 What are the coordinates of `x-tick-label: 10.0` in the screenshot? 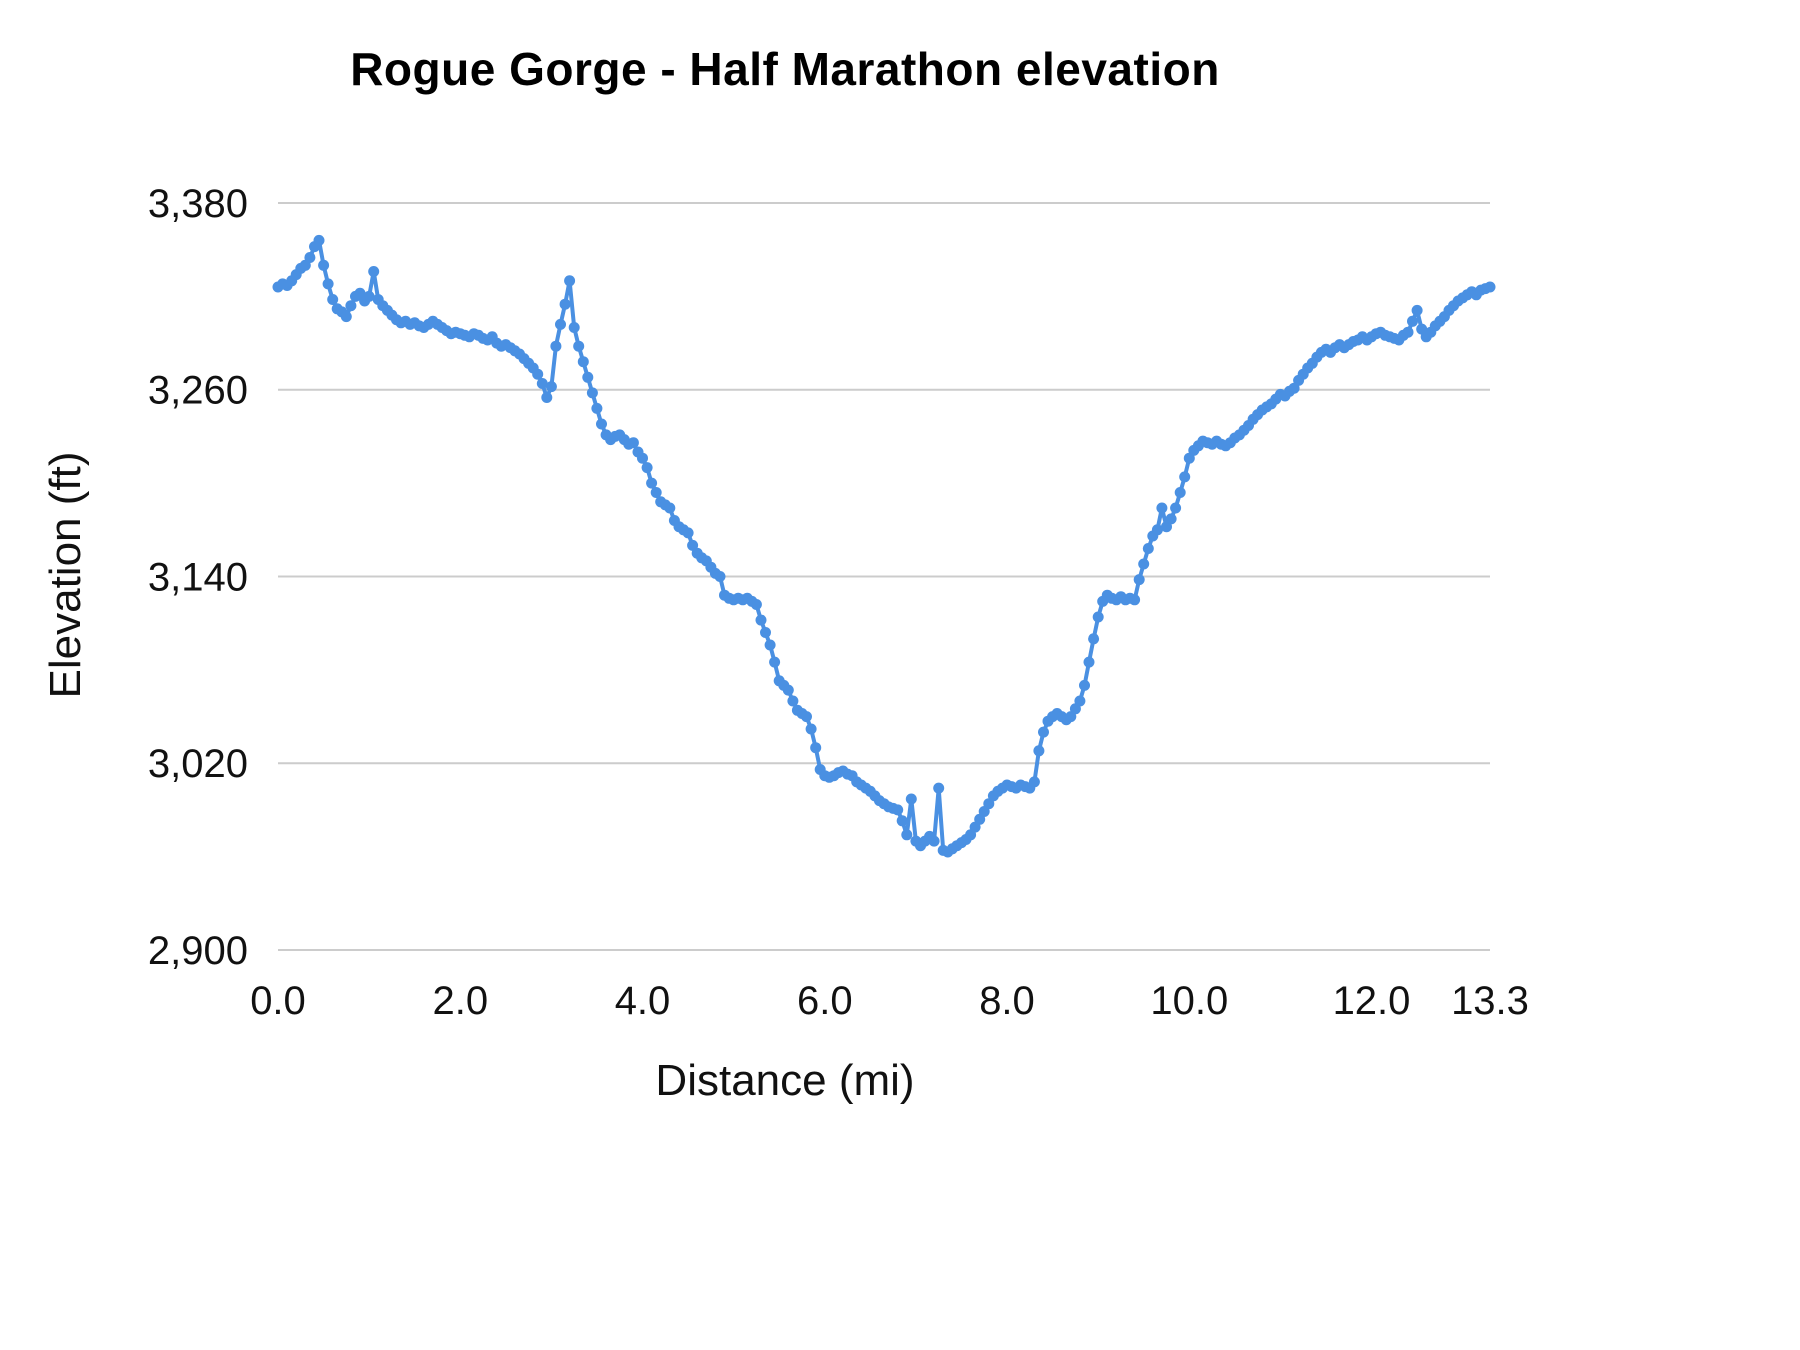 It's located at (1189, 1001).